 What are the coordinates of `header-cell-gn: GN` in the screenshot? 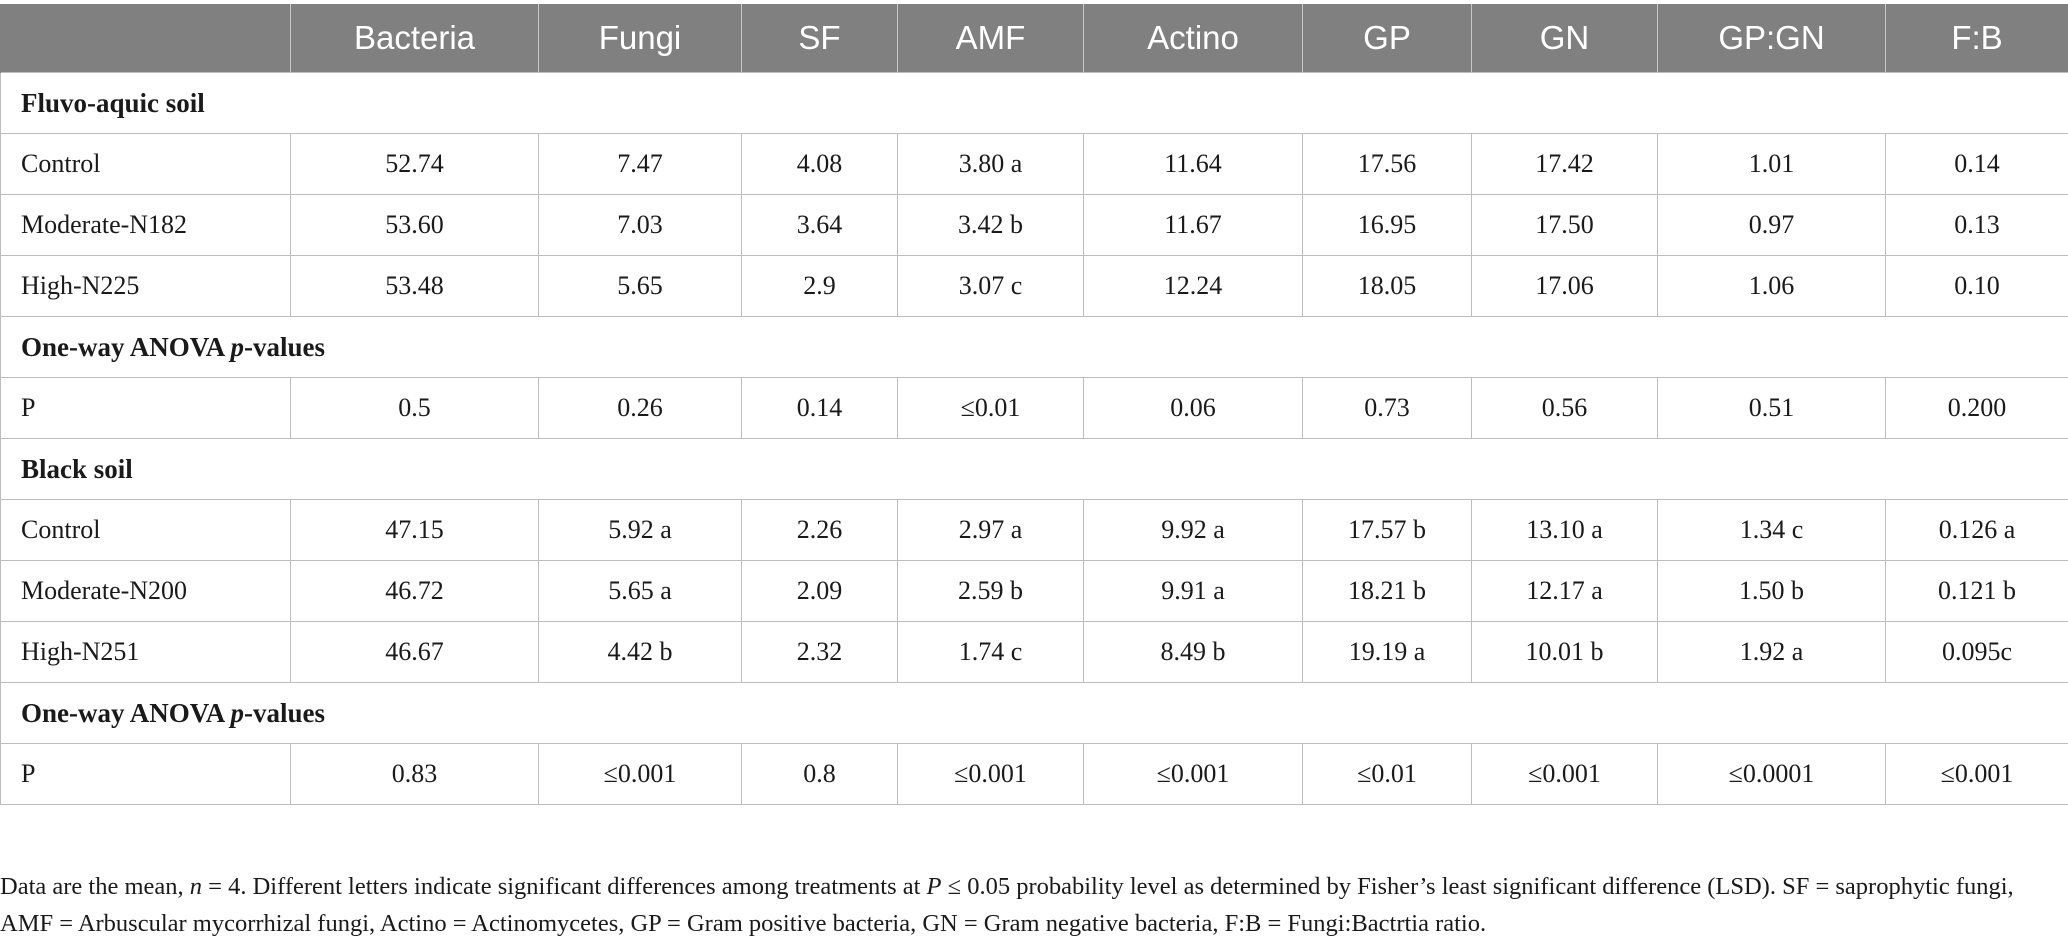 It's located at (1564, 38).